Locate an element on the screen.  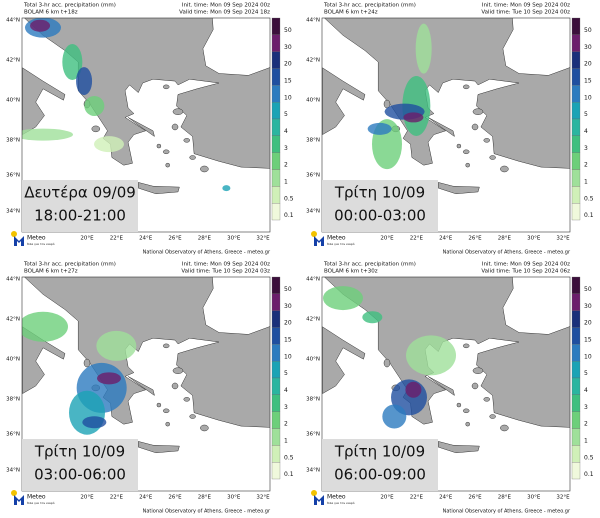
lat-label: 34°N is located at coordinates (313, 212).